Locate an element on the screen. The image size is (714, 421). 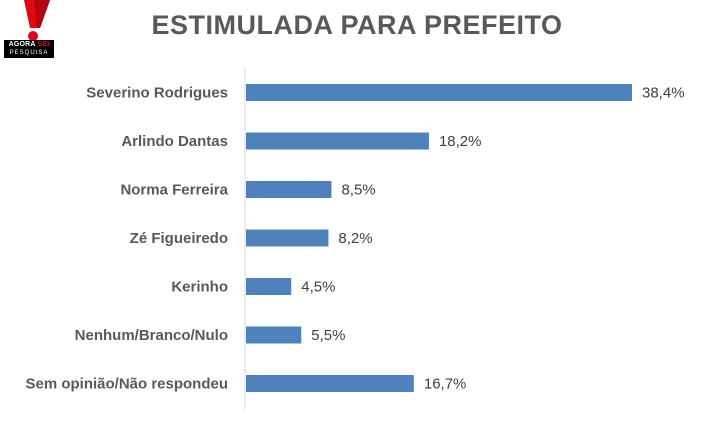
logo-word-sei: SEI is located at coordinates (43, 44).